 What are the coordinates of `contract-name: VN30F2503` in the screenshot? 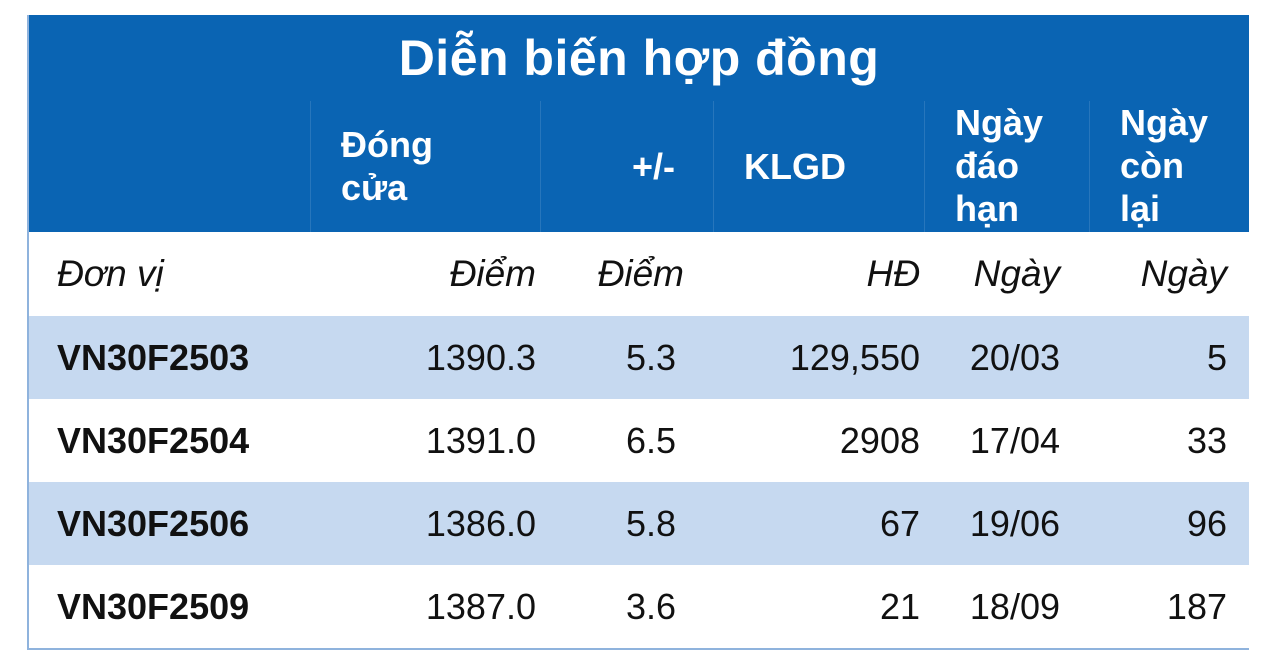 It's located at (153, 357).